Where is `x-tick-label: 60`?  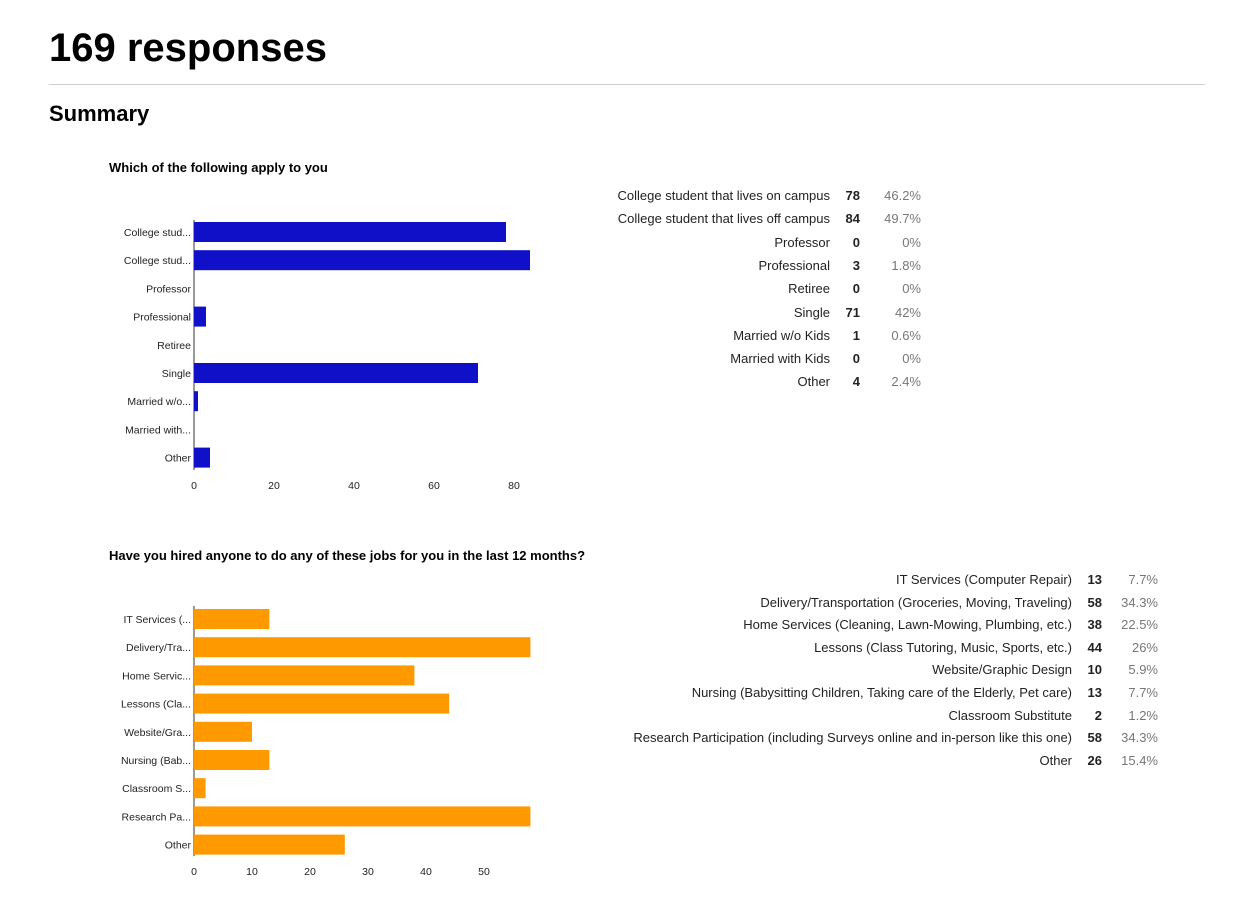
x-tick-label: 60 is located at coordinates (434, 486).